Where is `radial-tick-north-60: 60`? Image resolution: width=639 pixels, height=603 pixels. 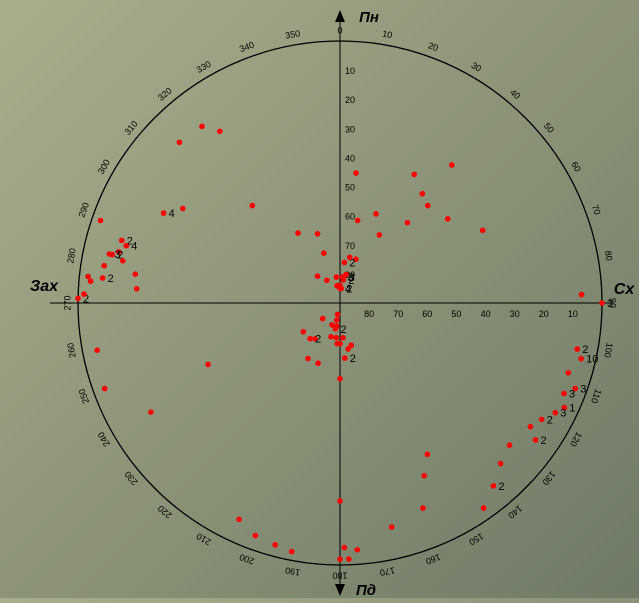 radial-tick-north-60: 60 is located at coordinates (350, 217).